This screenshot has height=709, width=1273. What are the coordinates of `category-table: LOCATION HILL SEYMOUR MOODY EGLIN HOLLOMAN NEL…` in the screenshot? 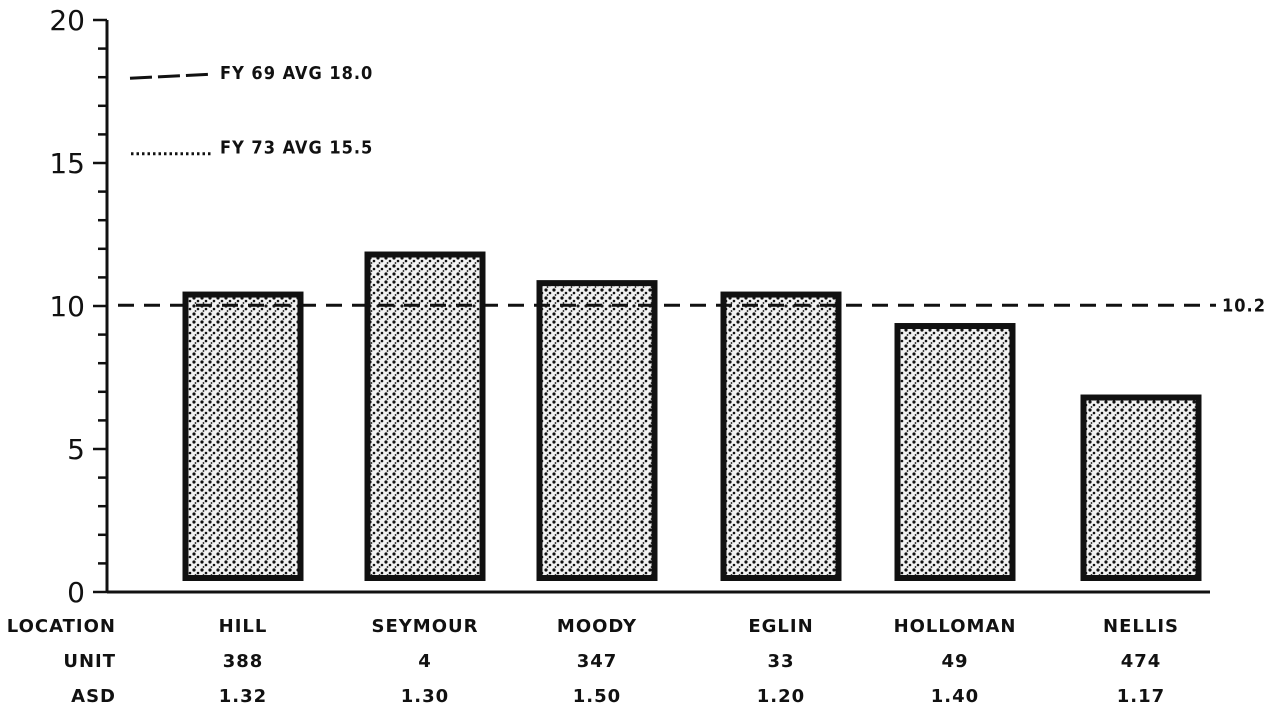 It's located at (593, 661).